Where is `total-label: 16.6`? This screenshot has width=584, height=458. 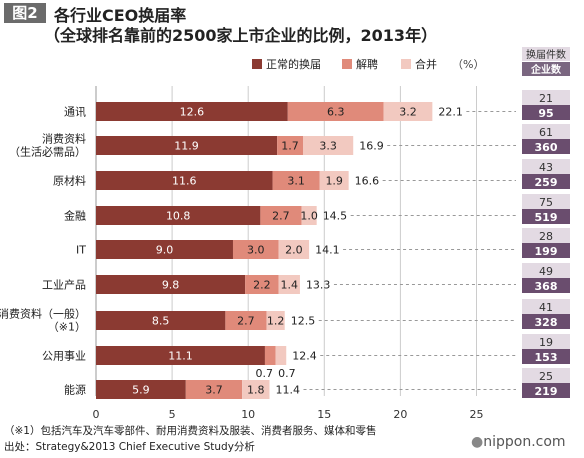
total-label: 16.6 is located at coordinates (367, 181).